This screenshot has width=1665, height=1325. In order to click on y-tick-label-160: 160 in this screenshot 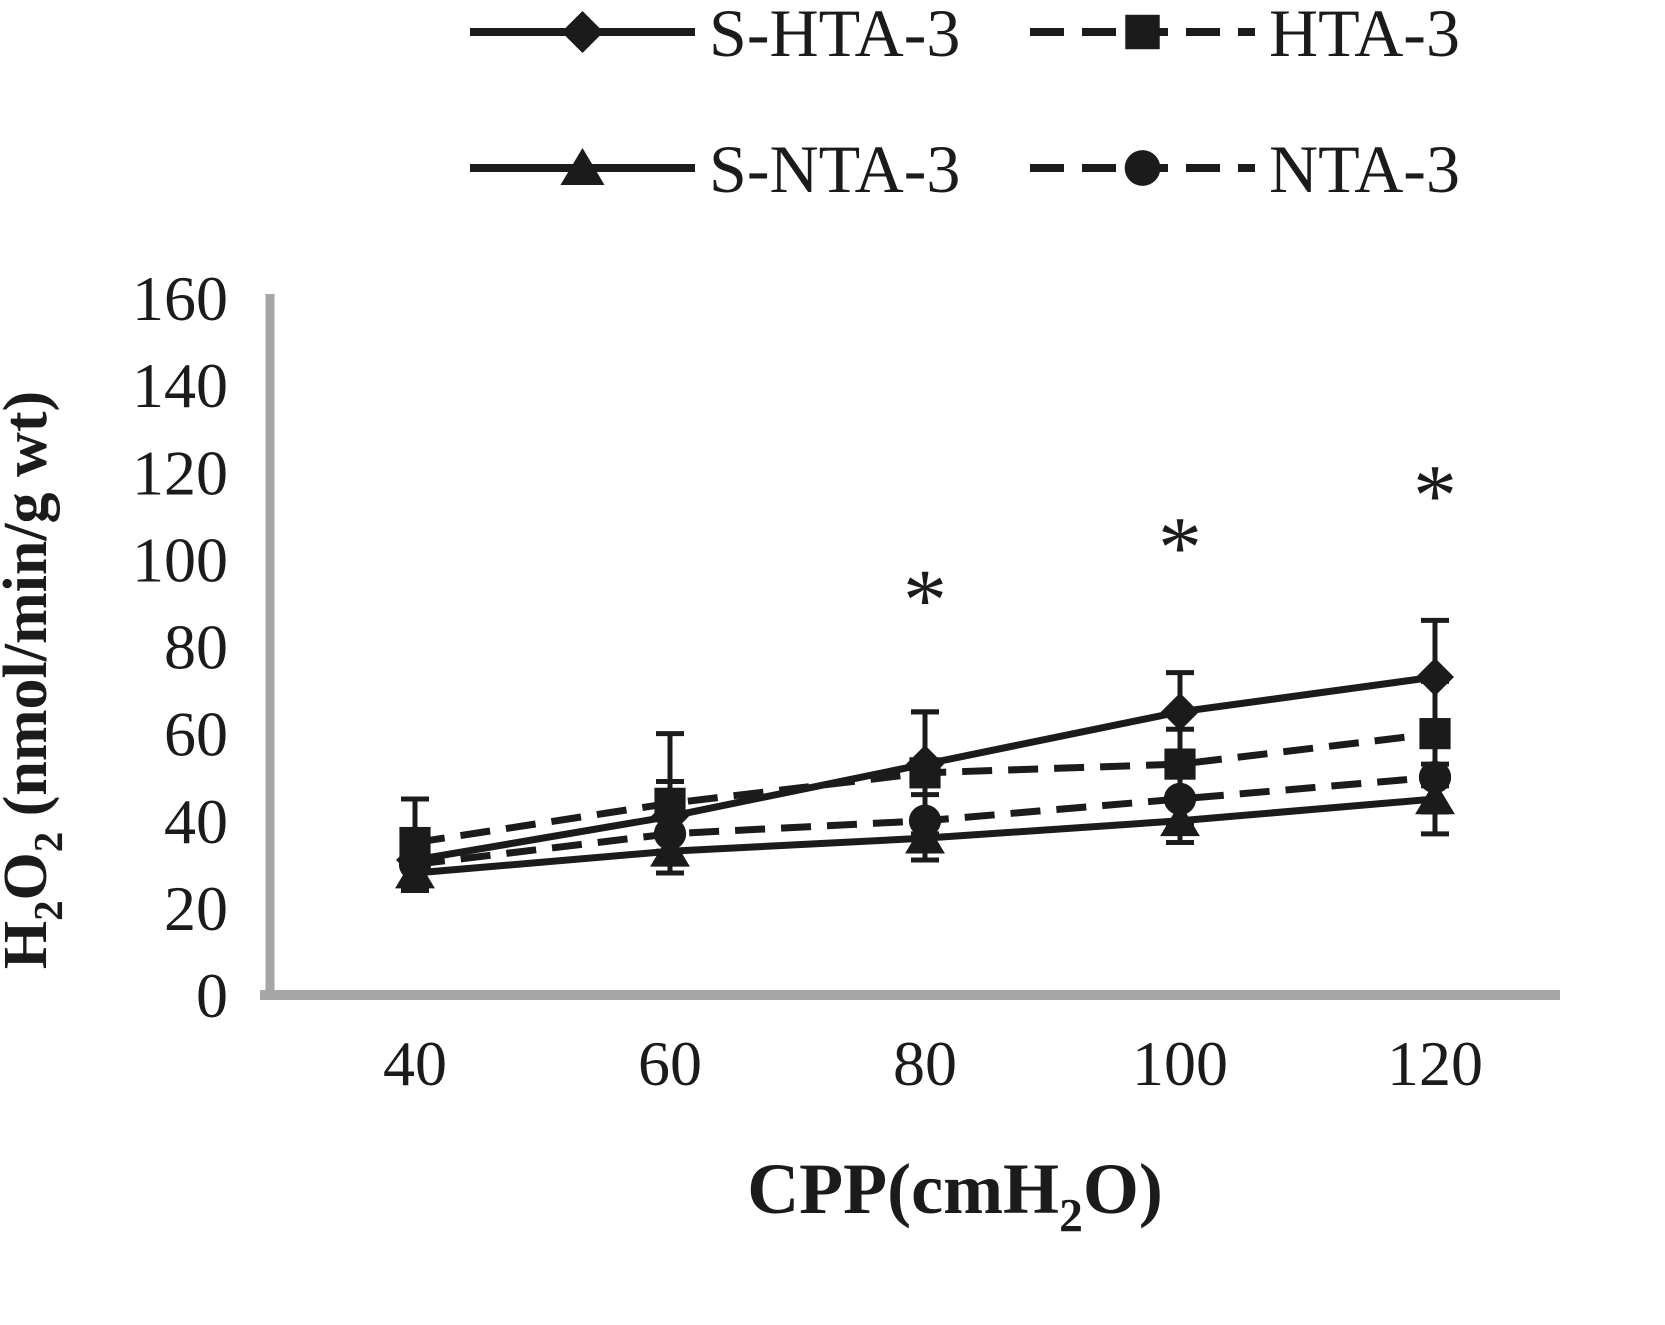, I will do `click(180, 298)`.